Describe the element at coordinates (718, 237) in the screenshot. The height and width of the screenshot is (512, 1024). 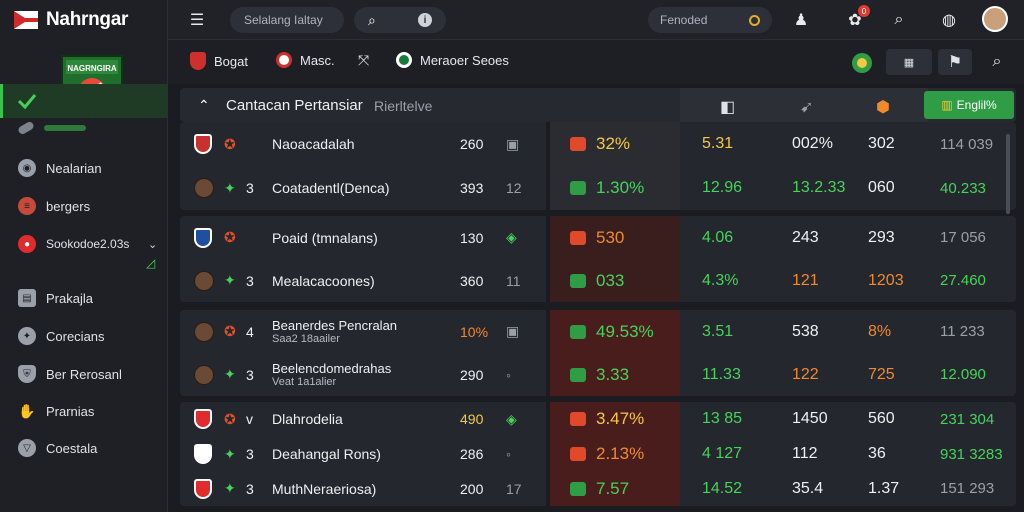
I see `odds-col-1: 4.06` at that location.